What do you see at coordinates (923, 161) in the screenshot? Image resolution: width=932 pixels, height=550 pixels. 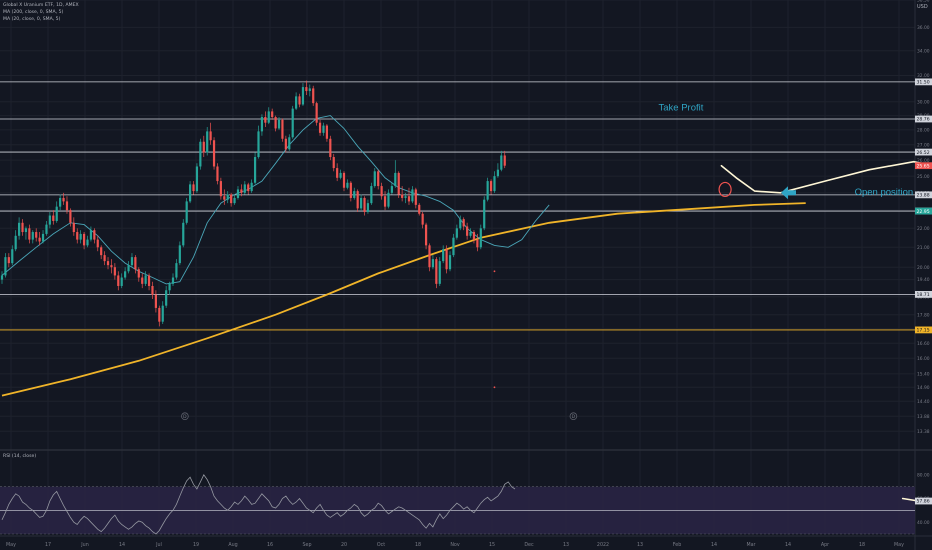 I see `price-tick-label: 26.00` at bounding box center [923, 161].